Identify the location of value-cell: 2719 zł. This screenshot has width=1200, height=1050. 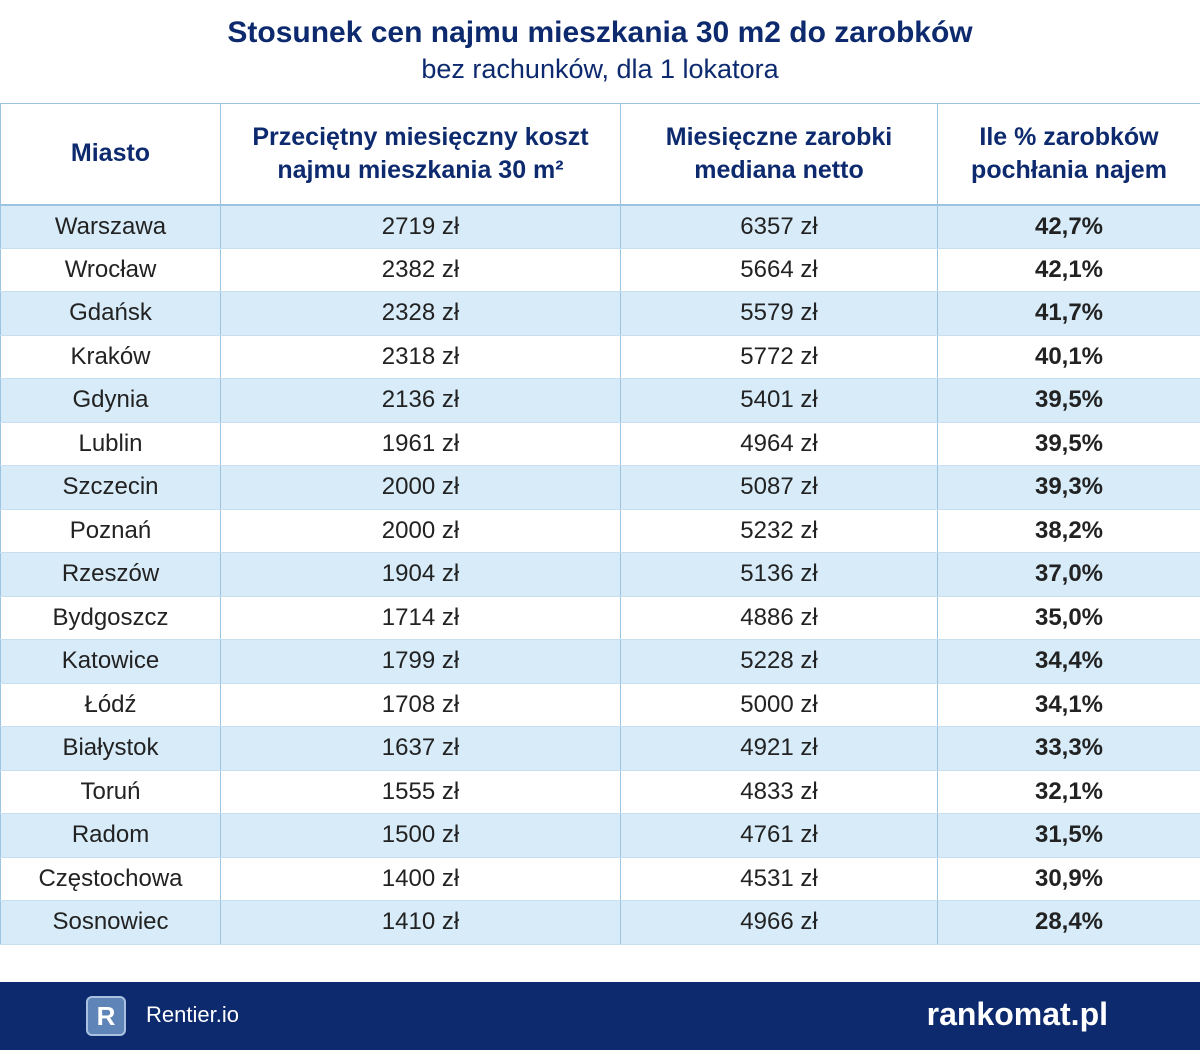
(420, 226).